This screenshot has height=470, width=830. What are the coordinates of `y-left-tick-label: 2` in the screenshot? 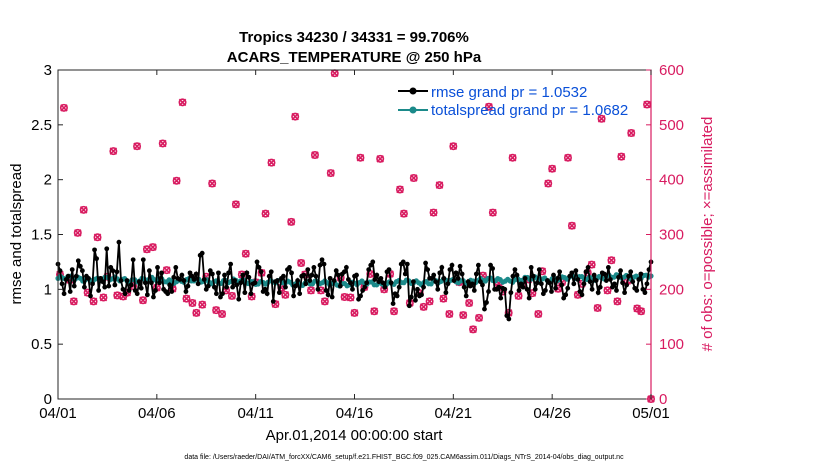 It's located at (48, 180).